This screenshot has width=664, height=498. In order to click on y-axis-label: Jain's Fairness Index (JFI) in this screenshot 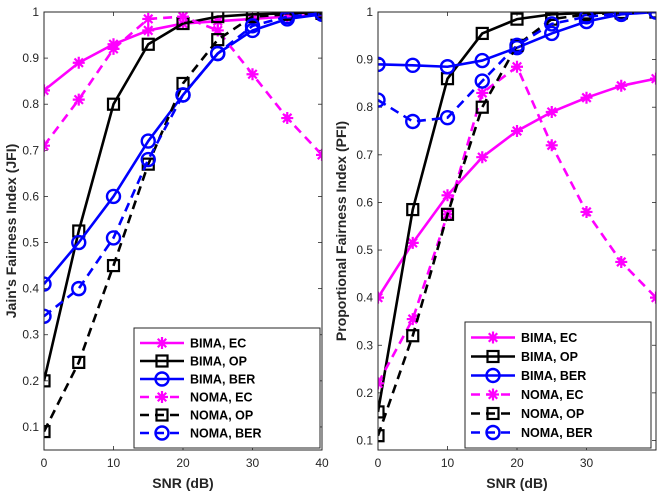, I will do `click(11, 231)`.